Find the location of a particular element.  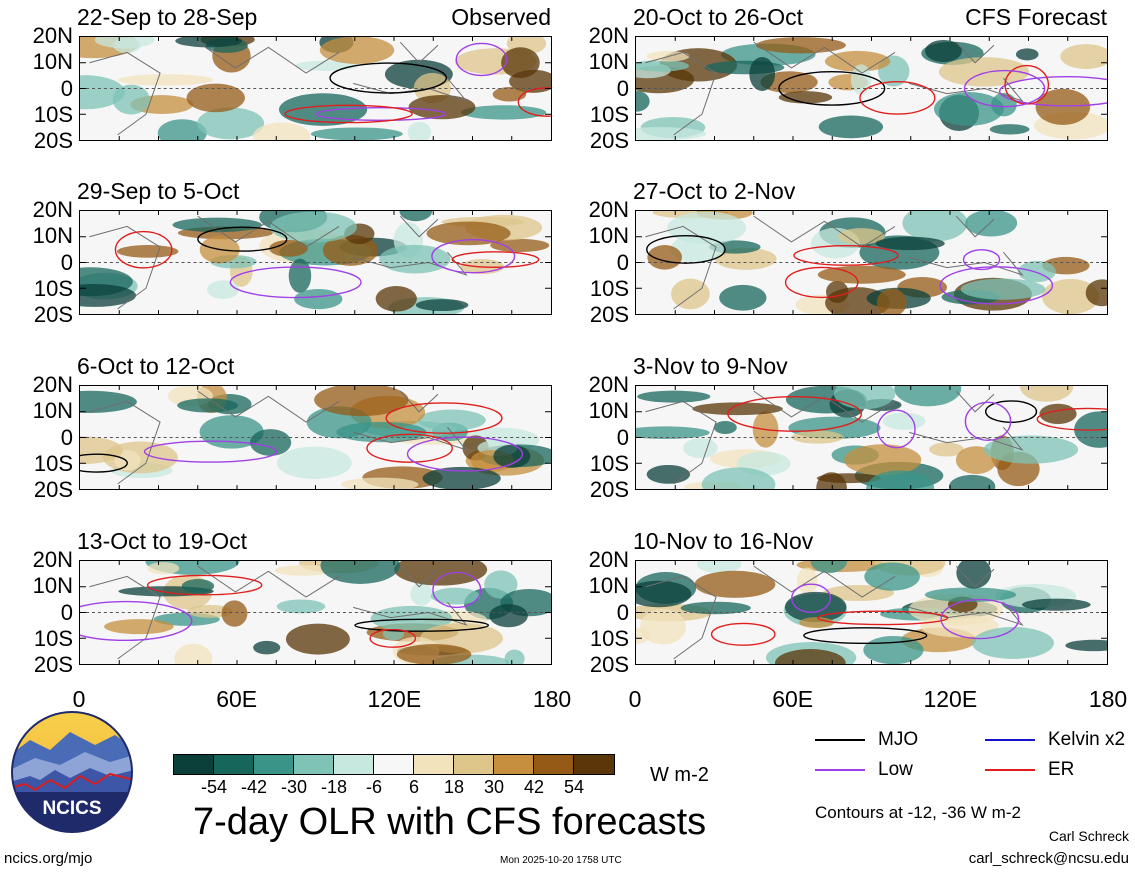

panel-title: 10-Nov to 16-Nov is located at coordinates (723, 541).